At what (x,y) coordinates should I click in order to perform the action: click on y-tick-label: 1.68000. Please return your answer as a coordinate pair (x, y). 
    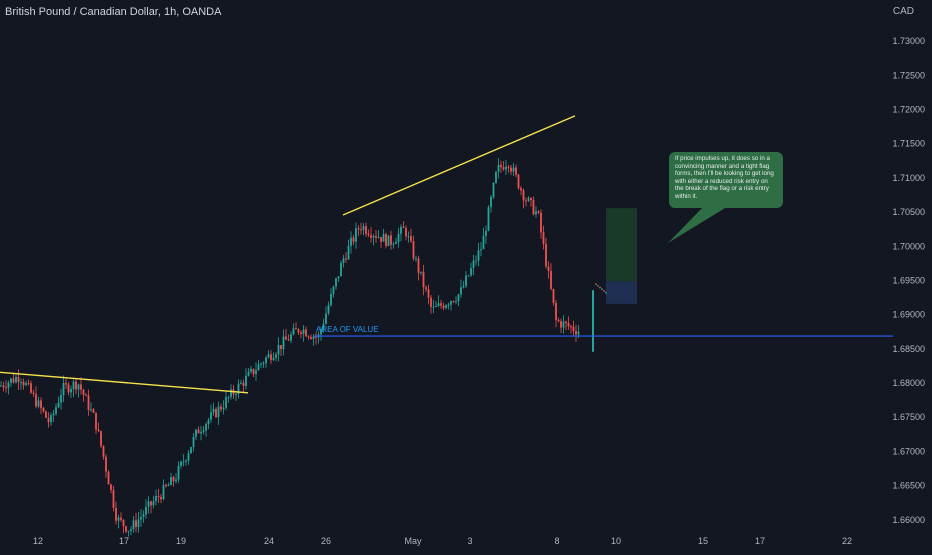
    Looking at the image, I should click on (908, 383).